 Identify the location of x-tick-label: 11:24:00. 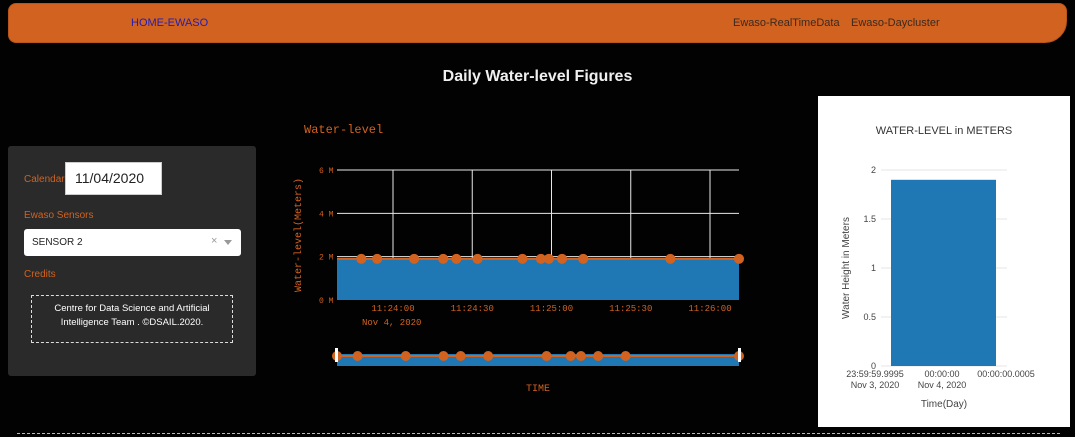
(392, 309).